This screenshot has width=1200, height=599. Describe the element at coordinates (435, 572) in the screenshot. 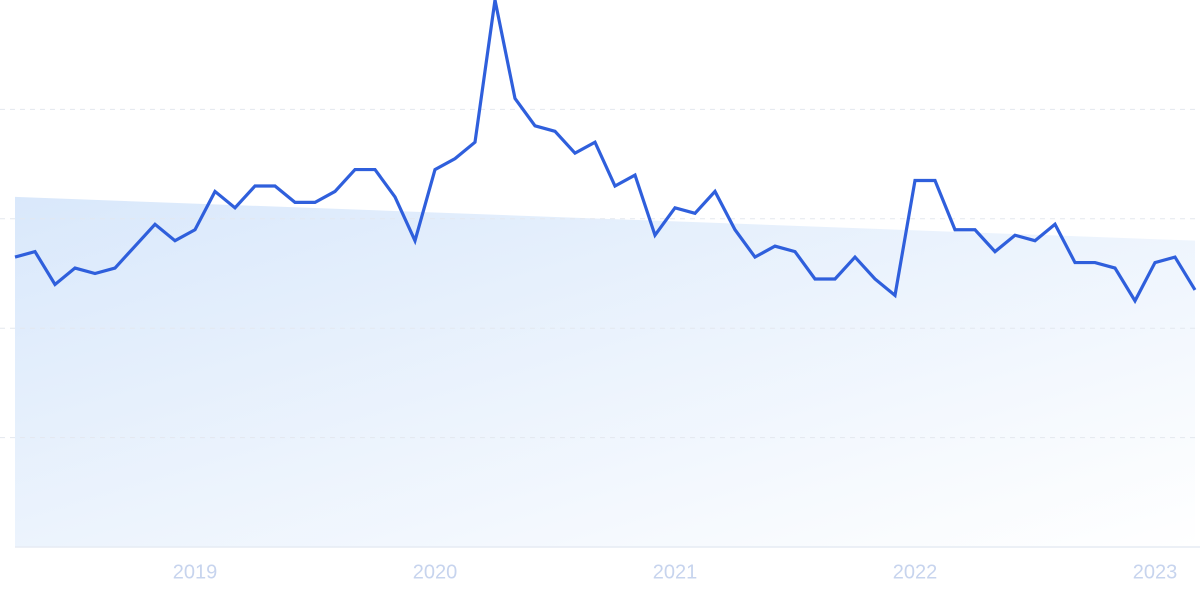

I see `x-tick-label: 2020` at that location.